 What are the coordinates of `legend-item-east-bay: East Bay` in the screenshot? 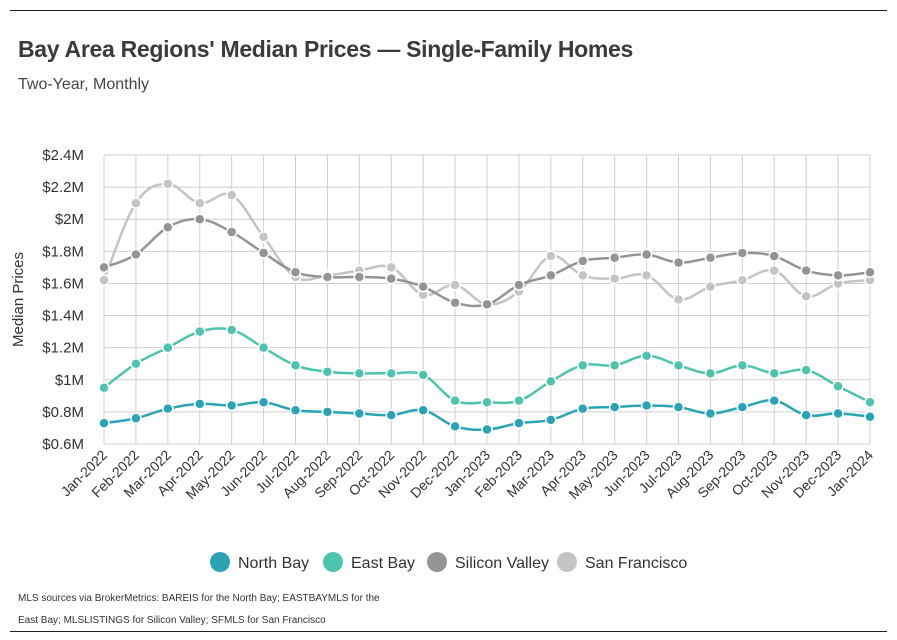 It's located at (369, 562).